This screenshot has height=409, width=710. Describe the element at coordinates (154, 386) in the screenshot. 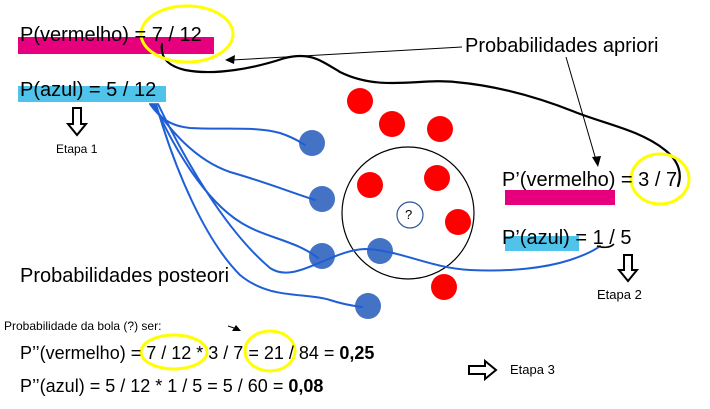

I see `posterior-blue-expression: P’’(azul) = 5 / 12 * 1 / 5 = 5 / 60 =` at that location.